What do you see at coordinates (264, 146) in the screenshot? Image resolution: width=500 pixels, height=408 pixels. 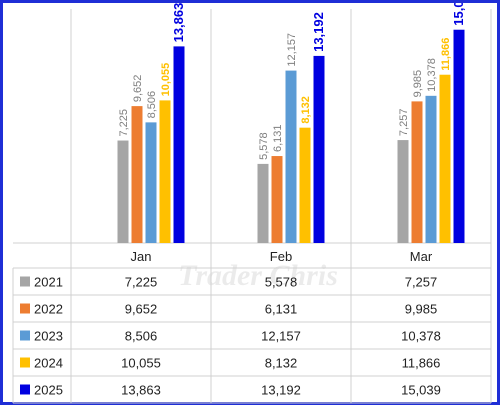 I see `bar-label-2021-Feb: 5,578` at bounding box center [264, 146].